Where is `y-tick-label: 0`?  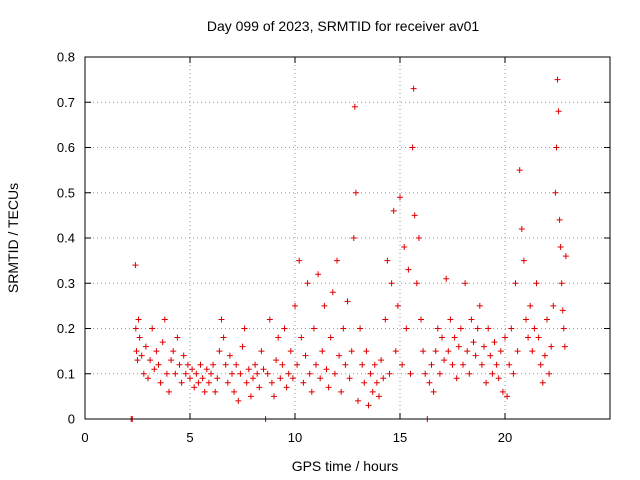 y-tick-label: 0 is located at coordinates (71, 419).